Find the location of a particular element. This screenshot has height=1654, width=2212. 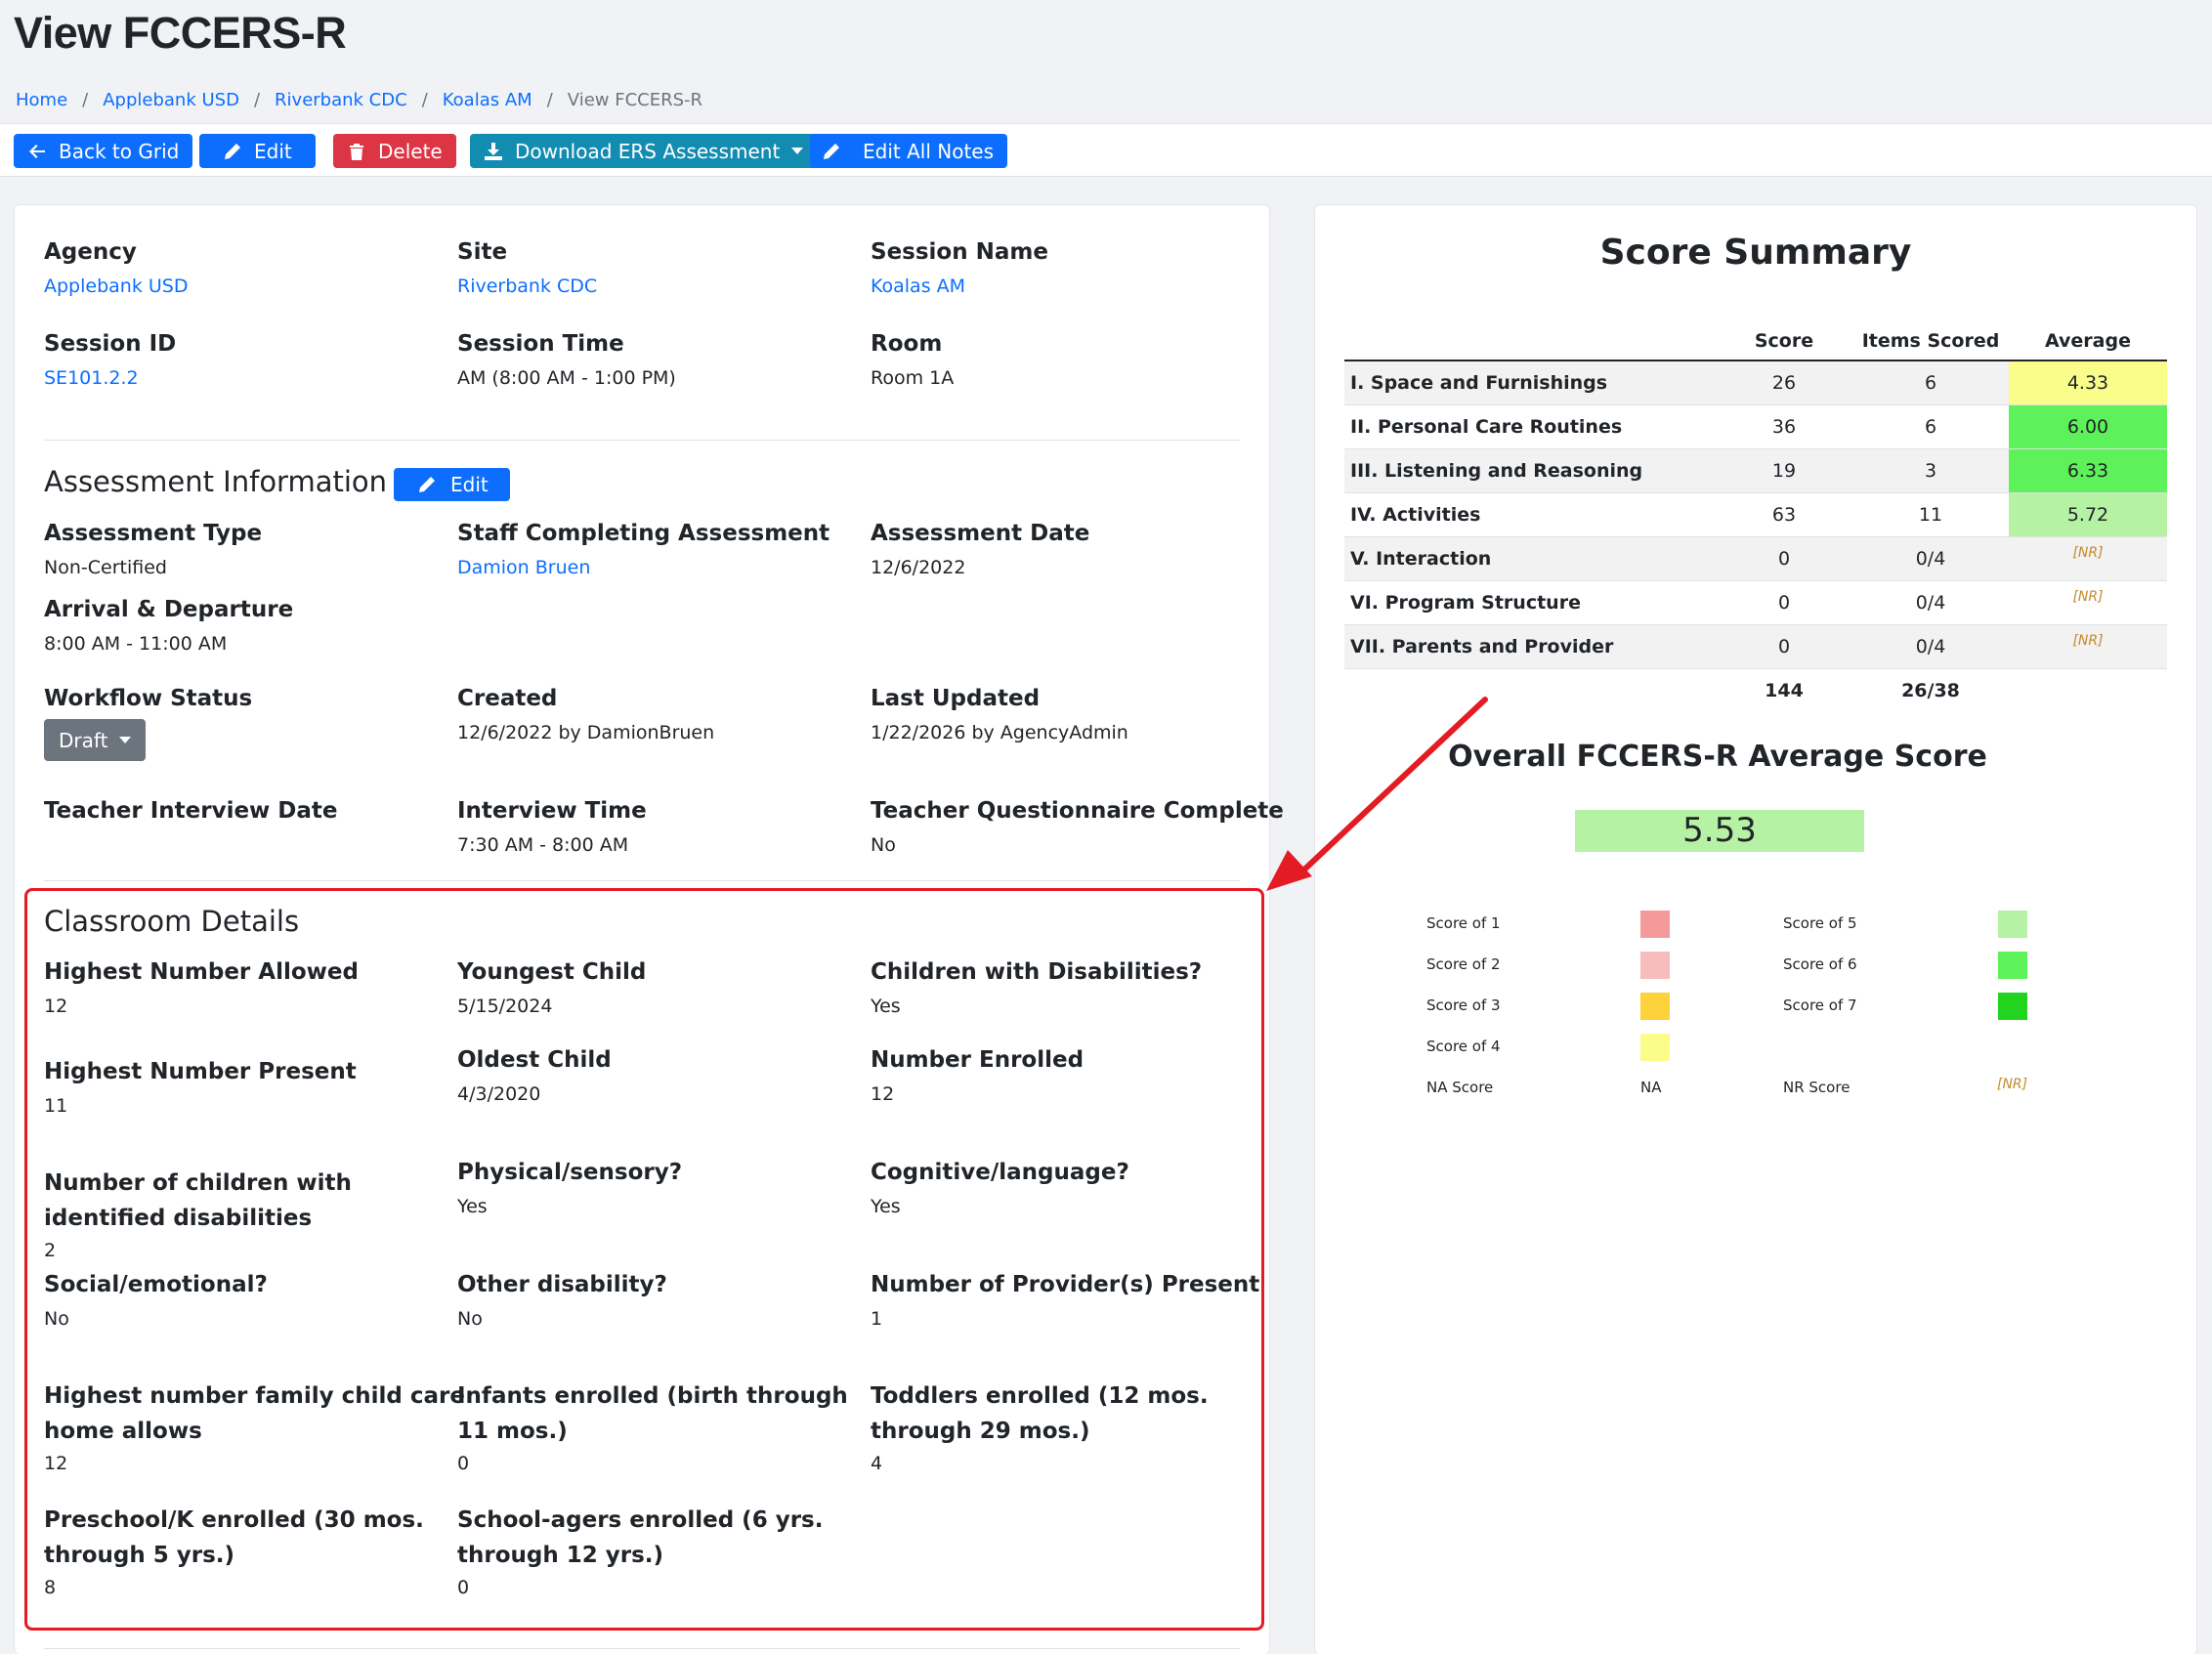

edit-button: Edit is located at coordinates (257, 151).